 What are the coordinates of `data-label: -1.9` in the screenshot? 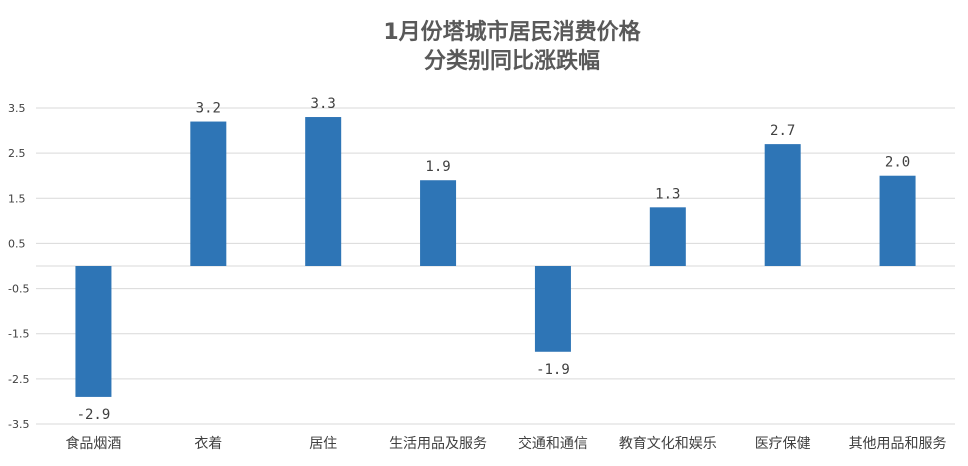 It's located at (553, 370).